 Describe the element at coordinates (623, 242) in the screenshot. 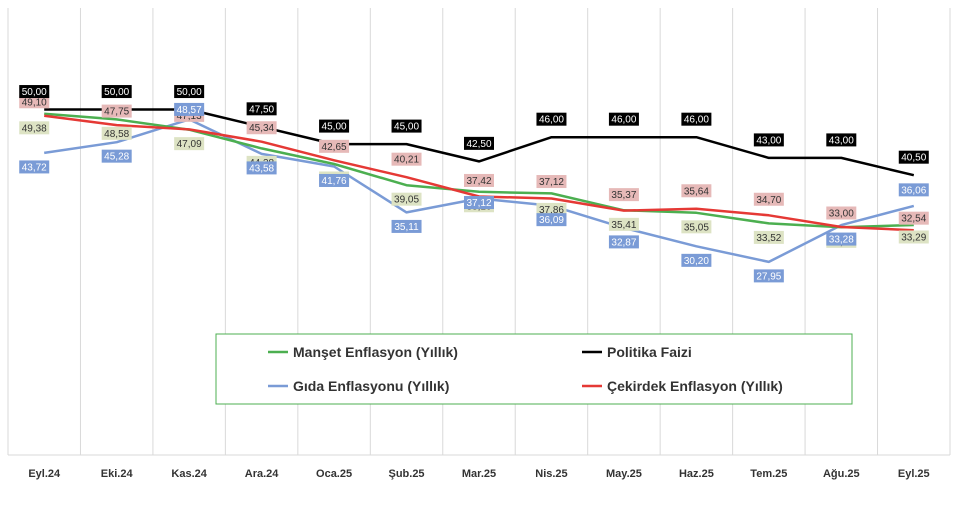

I see `data-label-text: 32,87` at that location.